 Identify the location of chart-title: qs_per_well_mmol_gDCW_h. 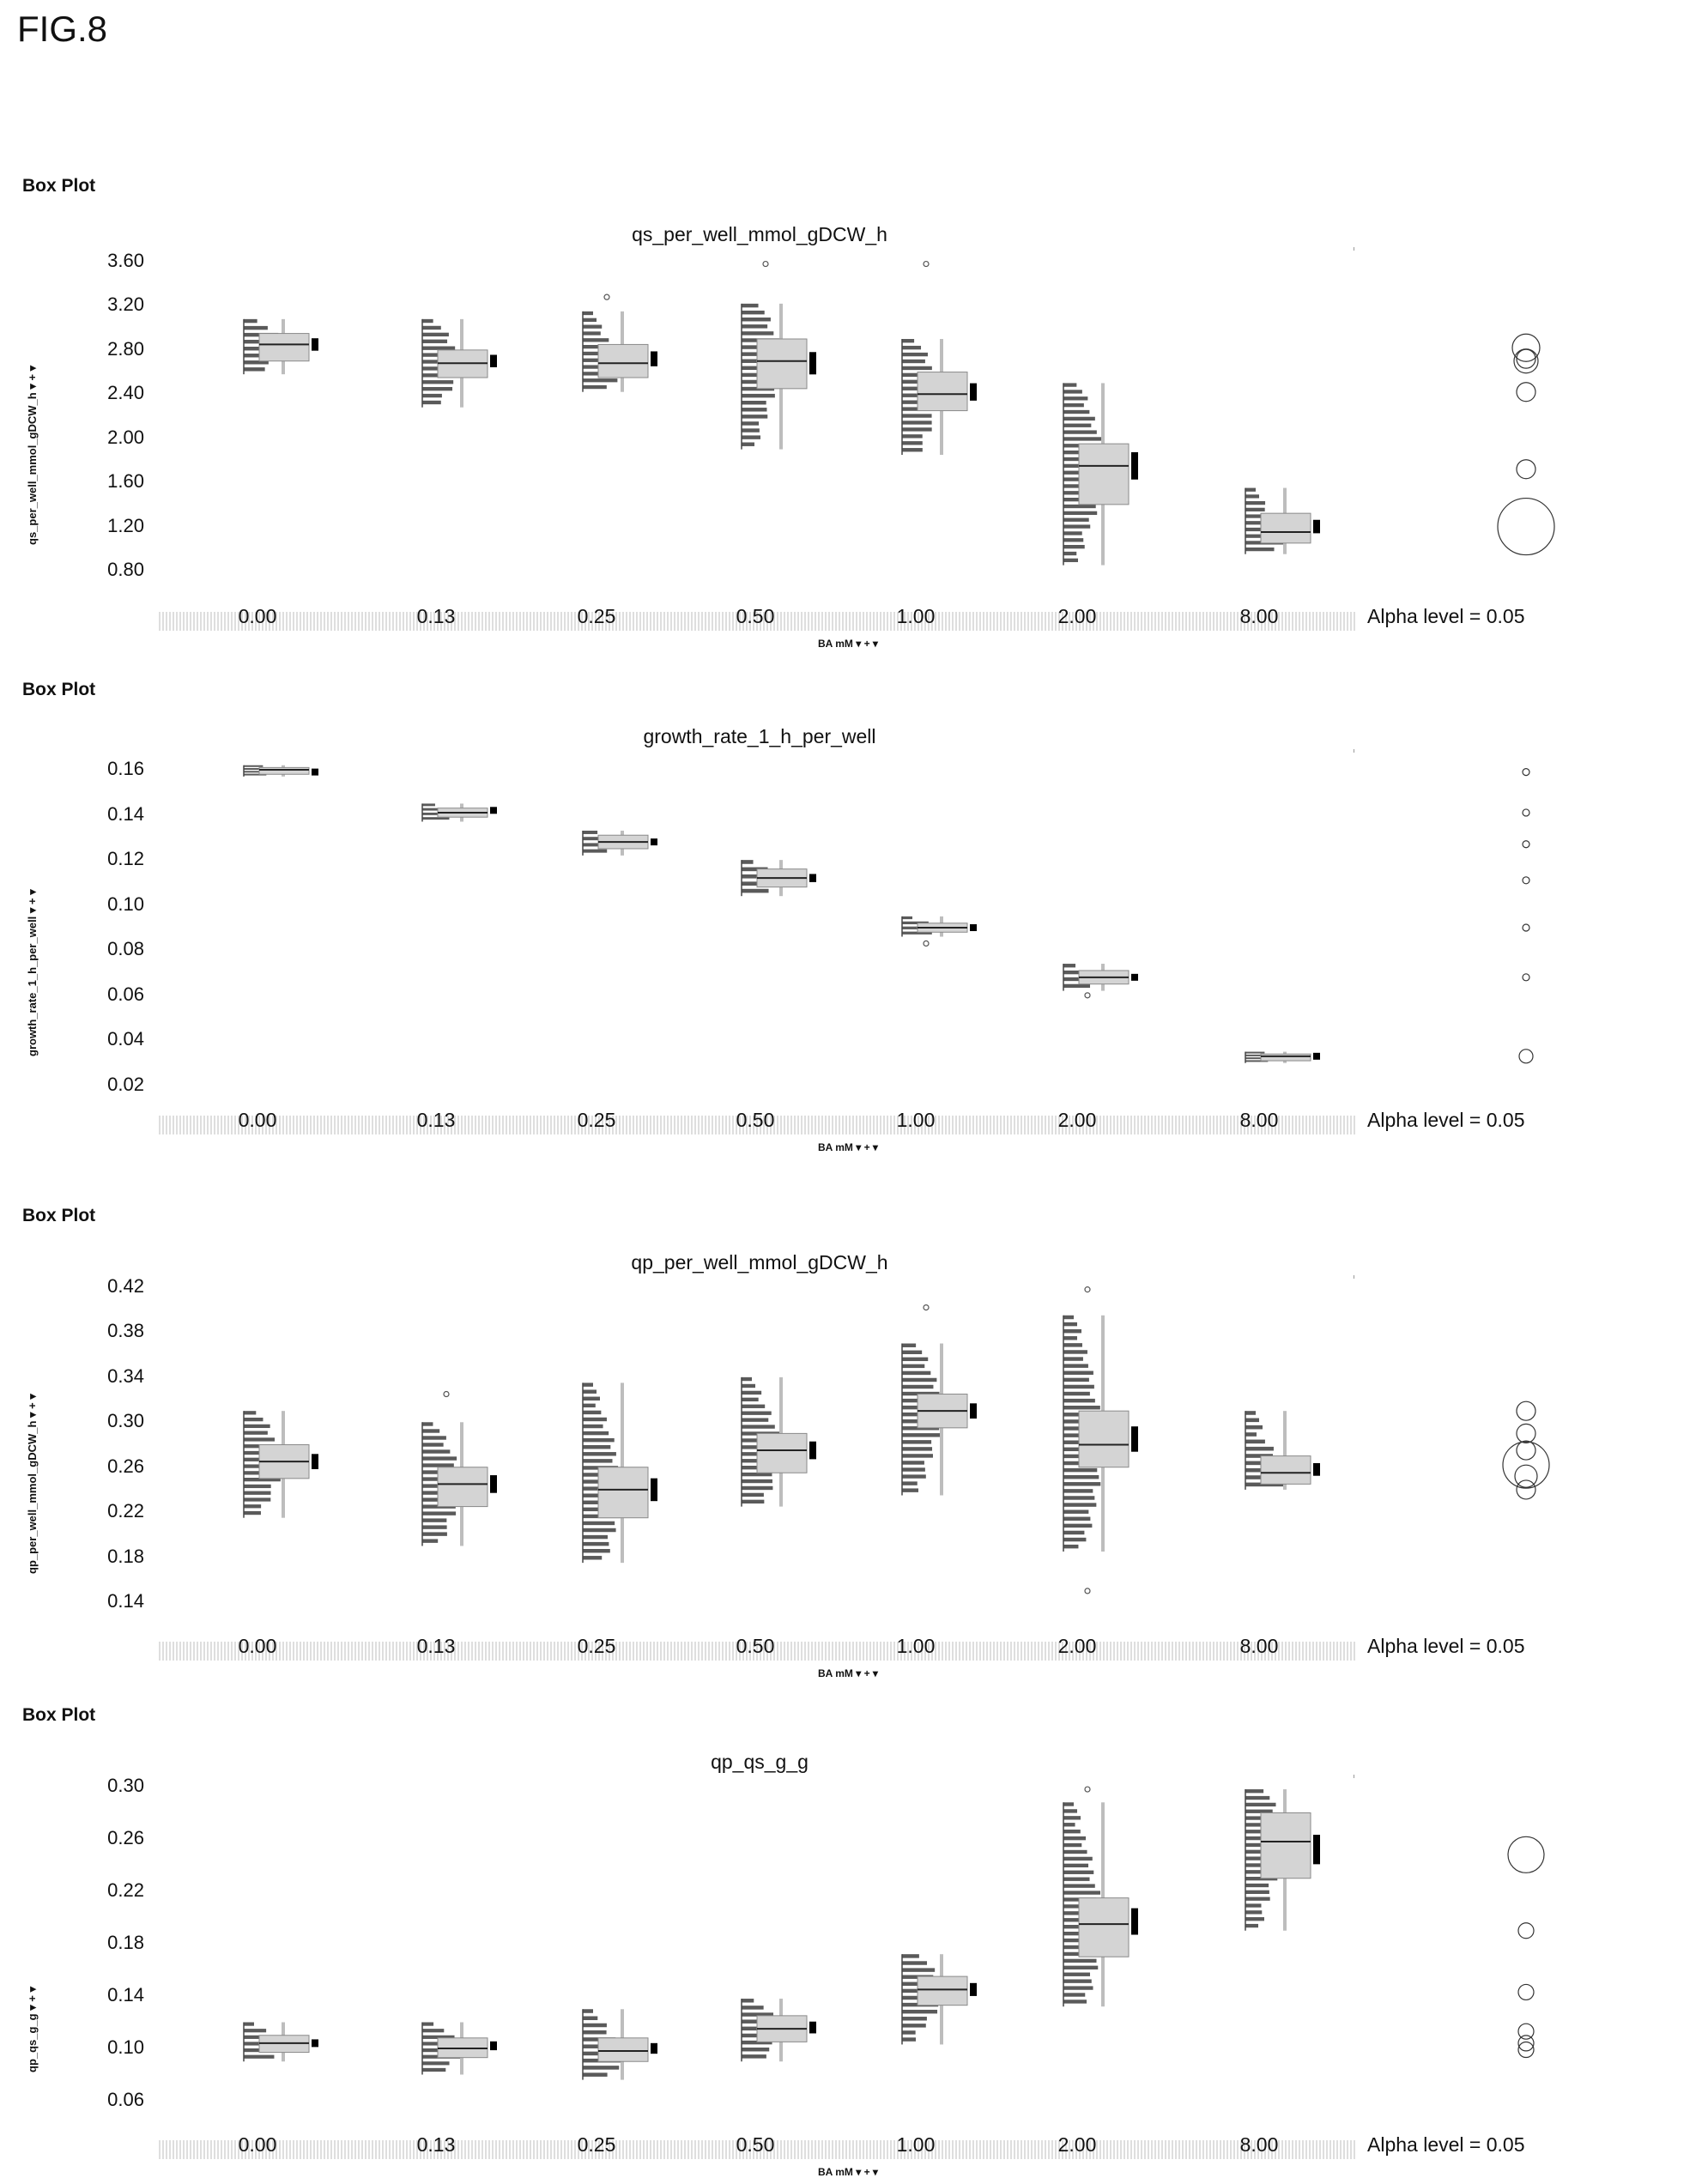
(760, 234).